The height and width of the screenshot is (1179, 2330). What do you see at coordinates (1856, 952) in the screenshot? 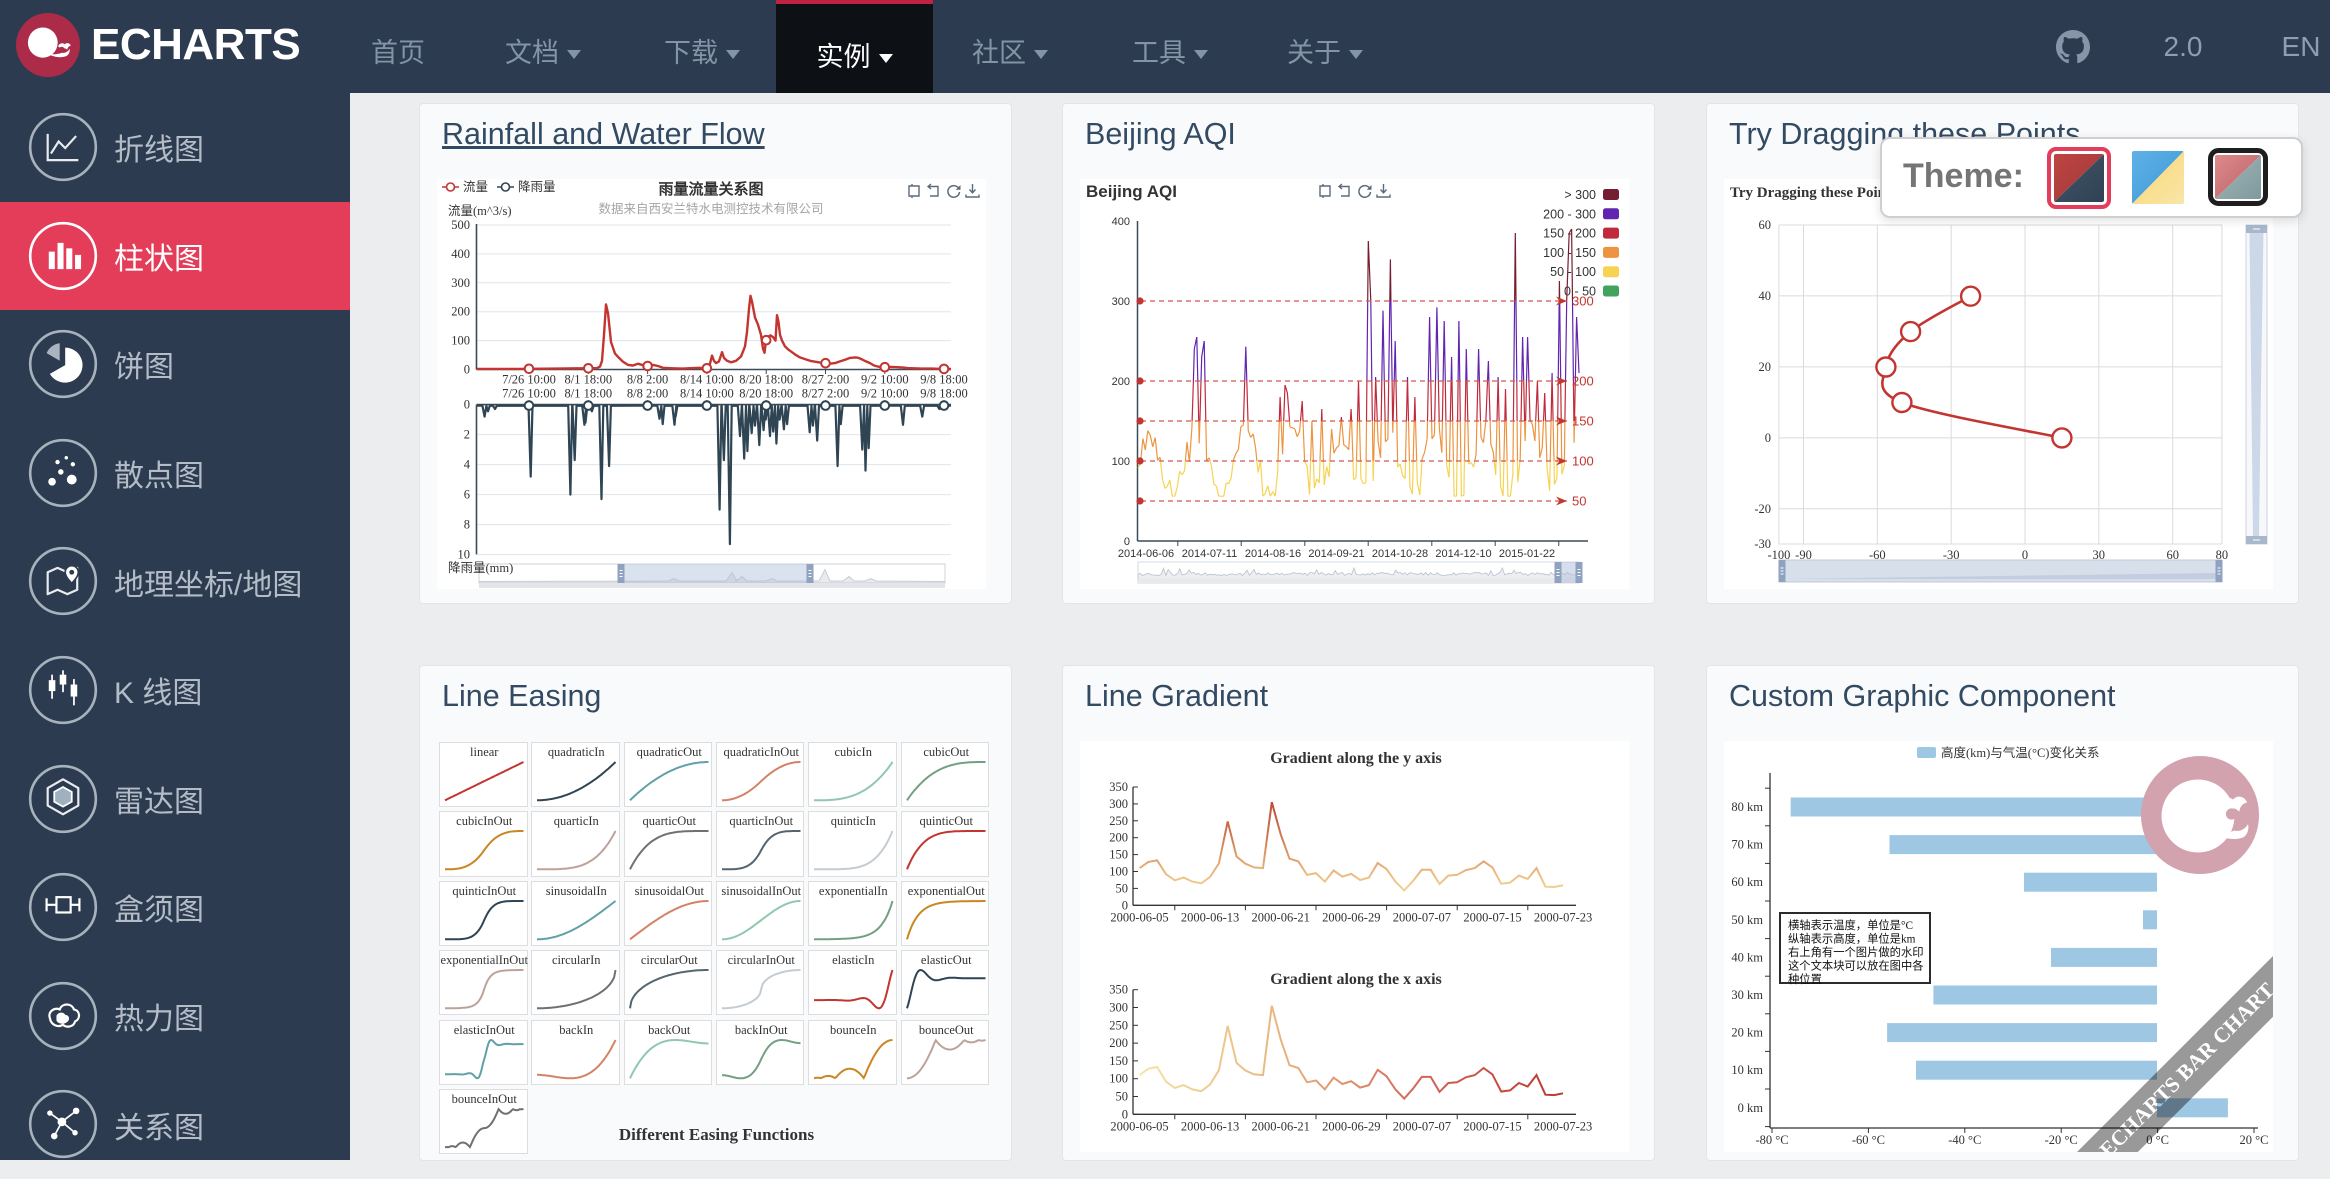
I see `svg-text: 右上角有一个图片做的水印` at bounding box center [1856, 952].